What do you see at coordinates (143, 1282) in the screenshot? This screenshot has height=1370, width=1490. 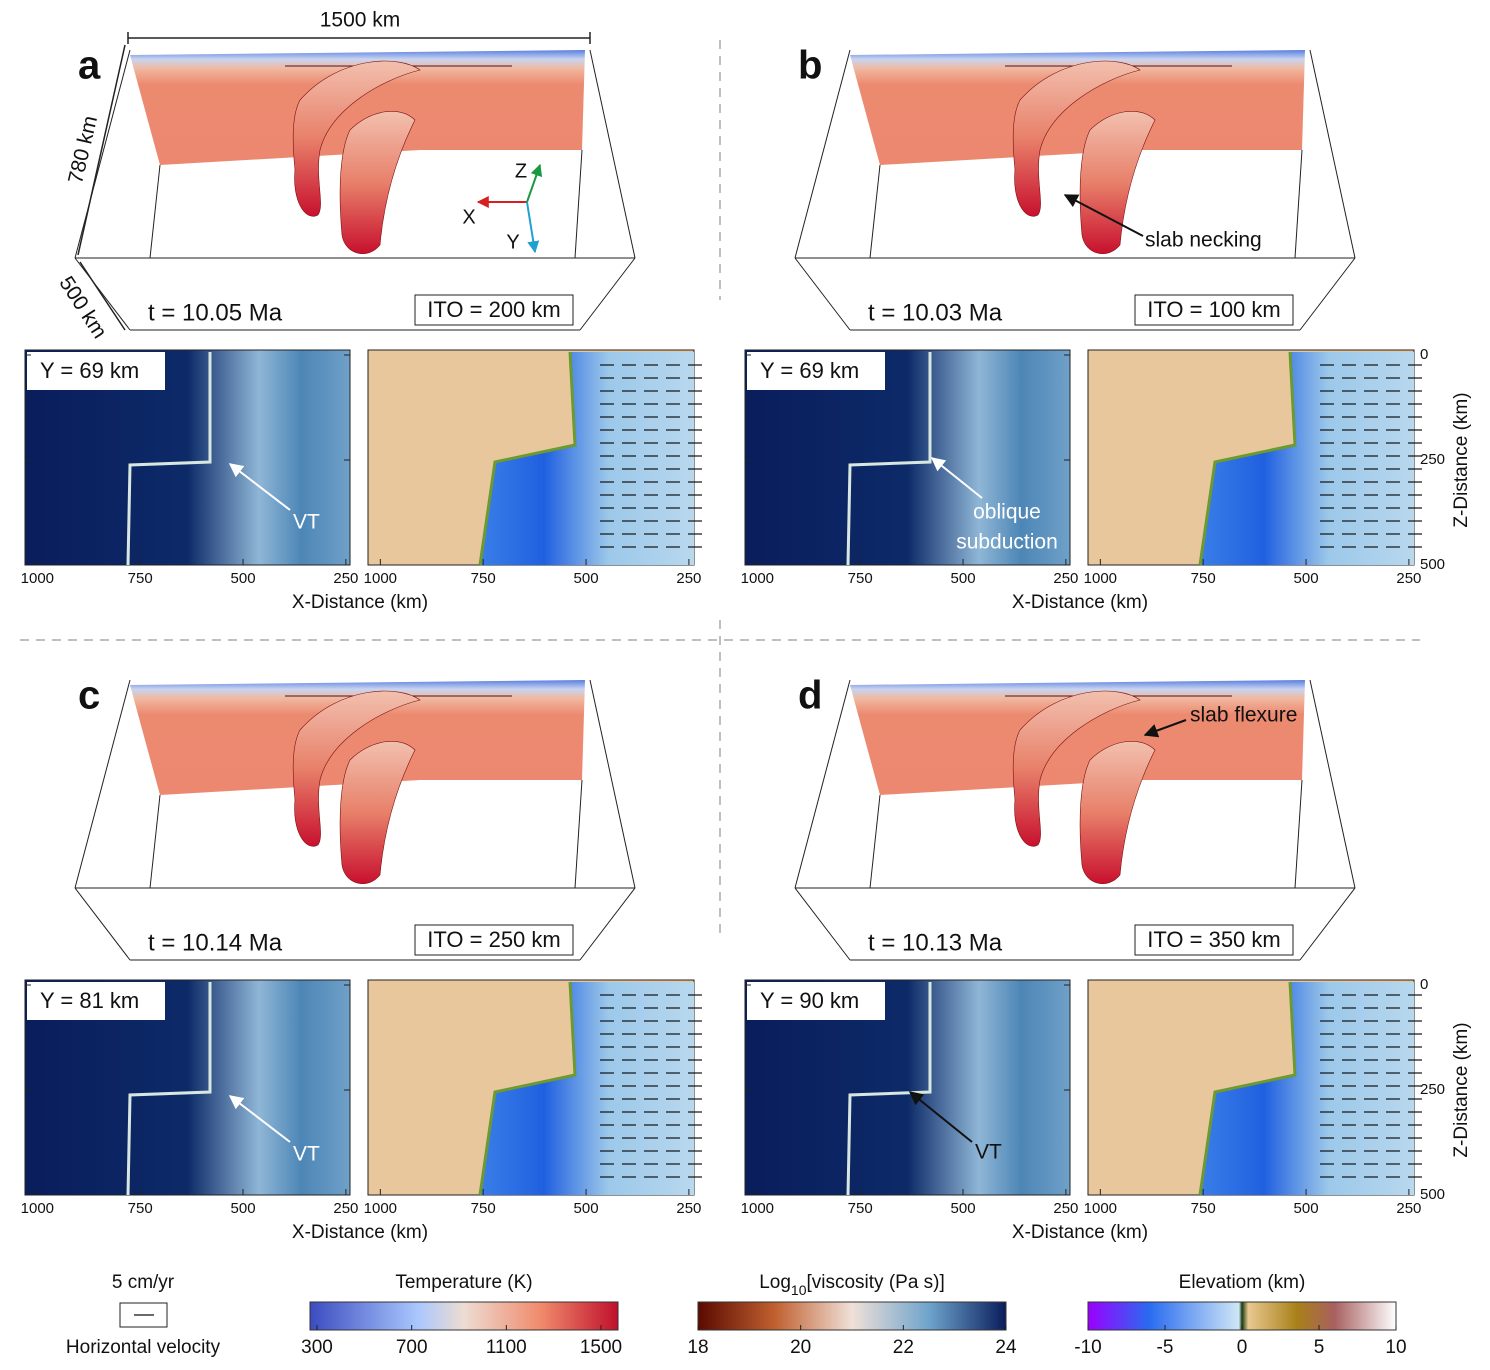 I see `legend-title: 5 cm/yr` at bounding box center [143, 1282].